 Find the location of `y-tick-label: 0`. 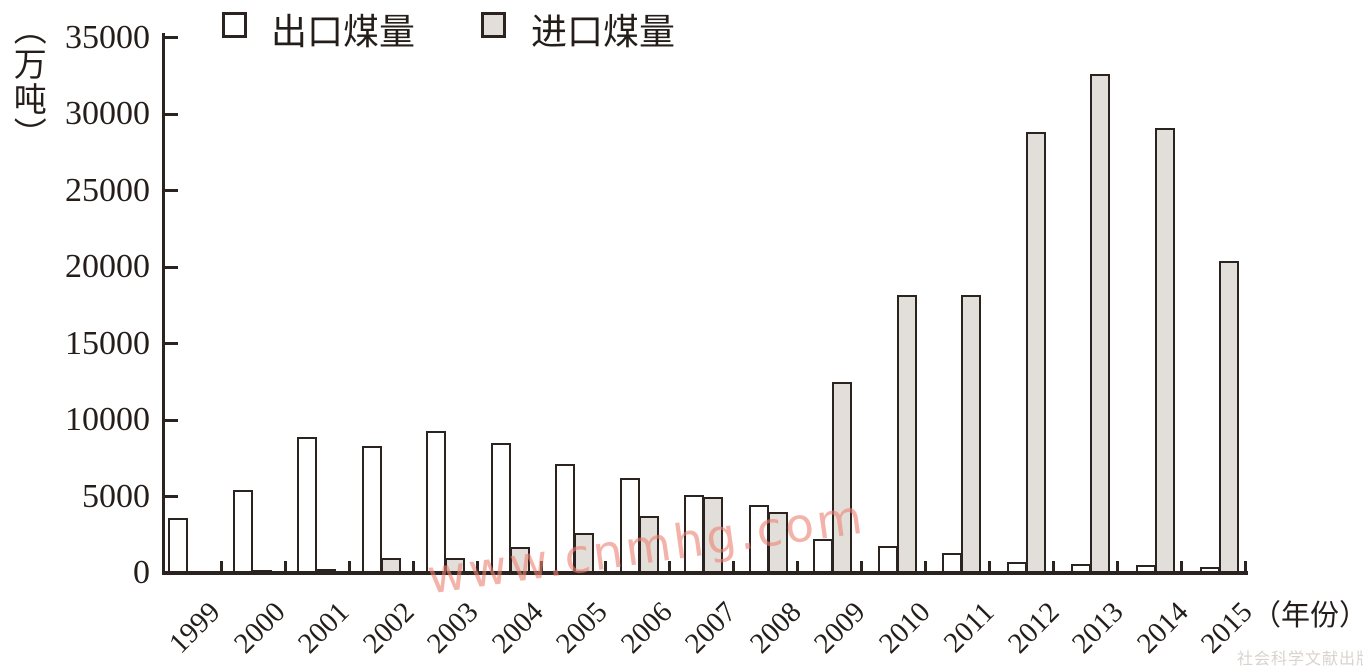

y-tick-label: 0 is located at coordinates (141, 572).